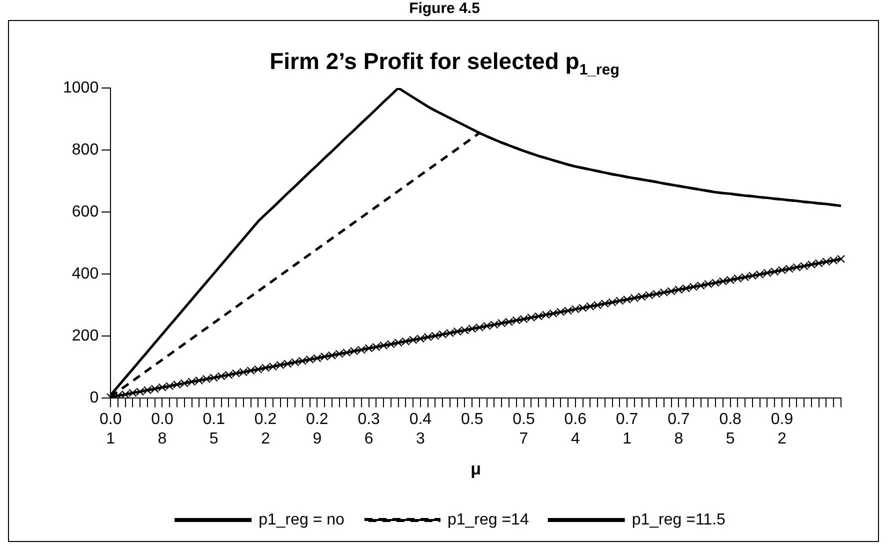 This screenshot has height=546, width=889. What do you see at coordinates (317, 429) in the screenshot?
I see `x-tick-label: 0.29` at bounding box center [317, 429].